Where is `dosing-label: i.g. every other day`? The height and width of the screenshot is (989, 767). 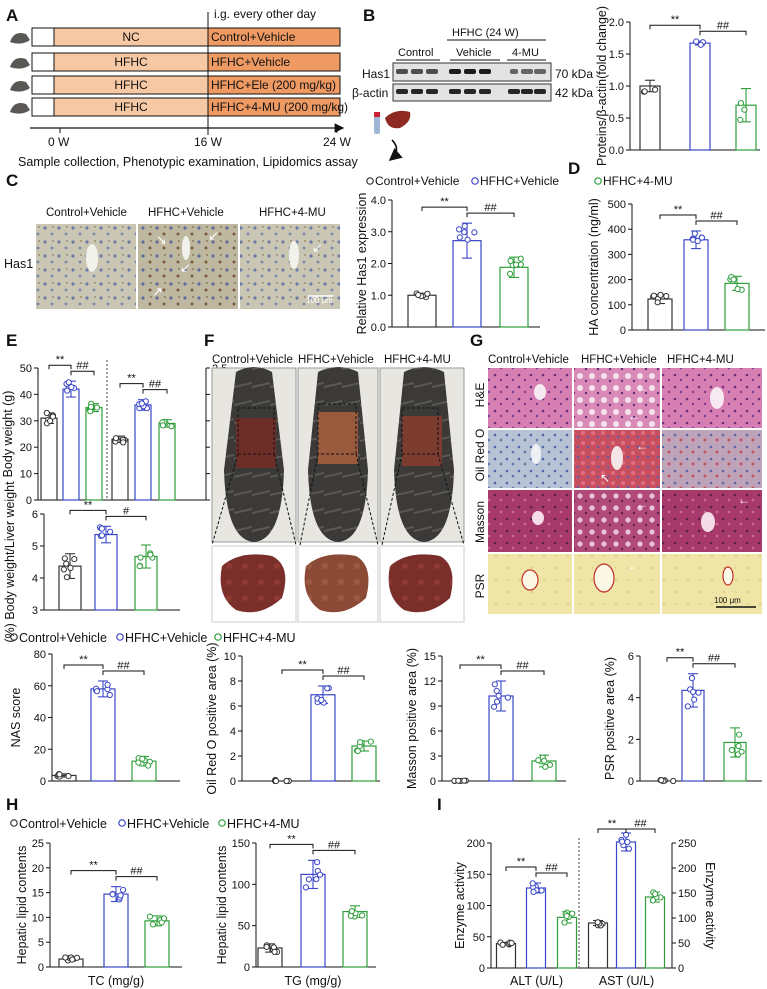 dosing-label: i.g. every other day is located at coordinates (265, 14).